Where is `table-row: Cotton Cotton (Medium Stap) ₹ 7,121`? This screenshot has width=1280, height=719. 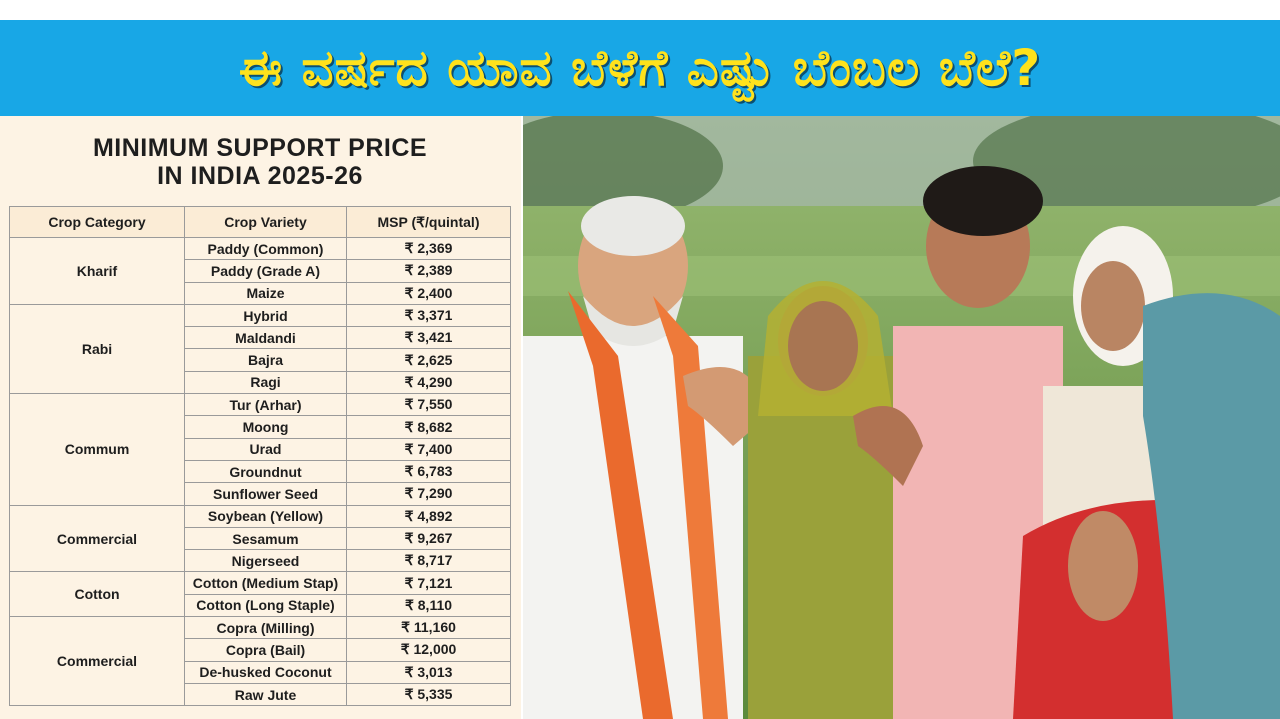
table-row: Cotton Cotton (Medium Stap) ₹ 7,121 is located at coordinates (260, 594).